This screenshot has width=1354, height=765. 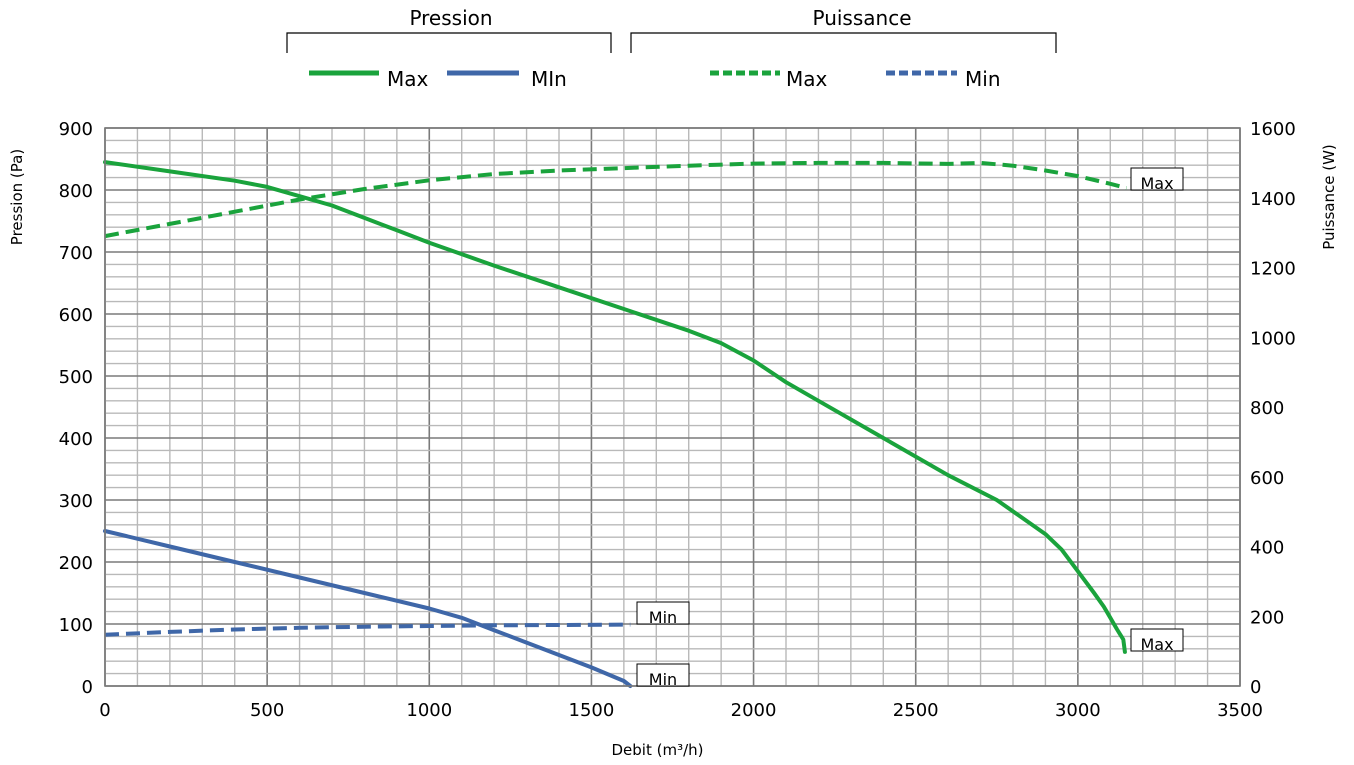 What do you see at coordinates (76, 563) in the screenshot?
I see `y-tick-label: 200` at bounding box center [76, 563].